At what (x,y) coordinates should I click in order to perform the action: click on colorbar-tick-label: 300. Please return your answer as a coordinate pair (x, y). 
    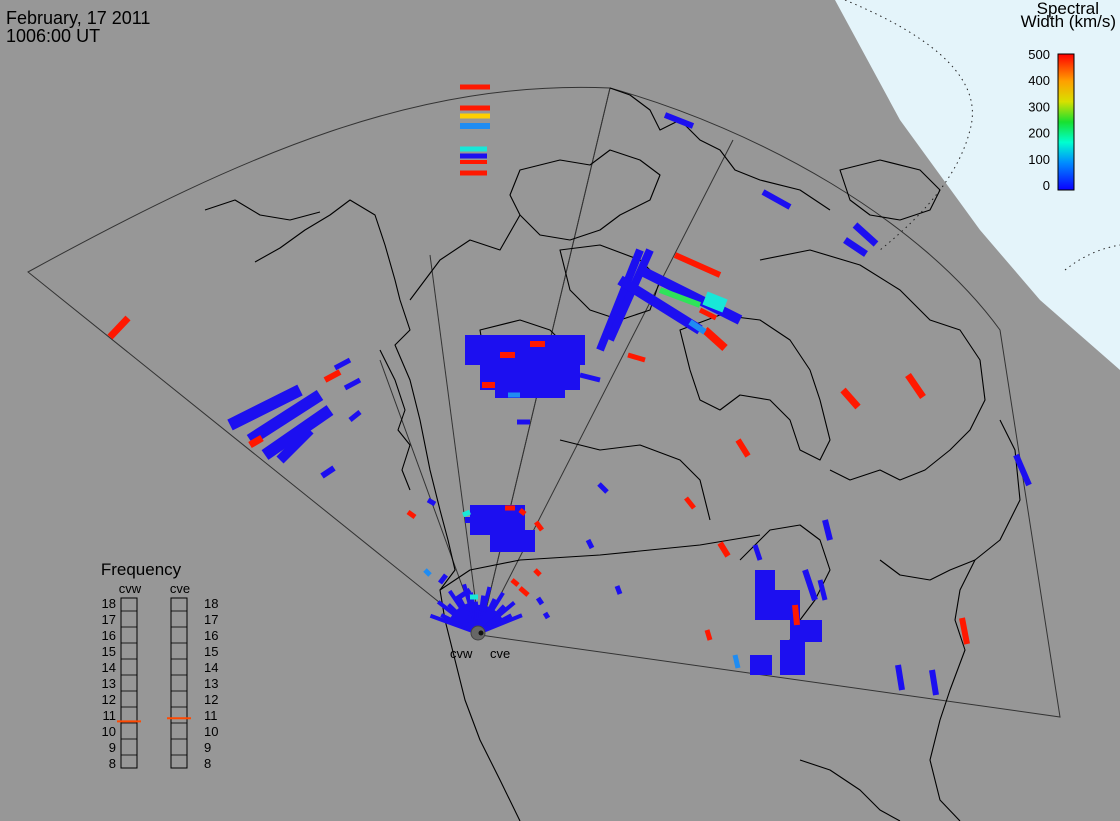
    Looking at the image, I should click on (1039, 106).